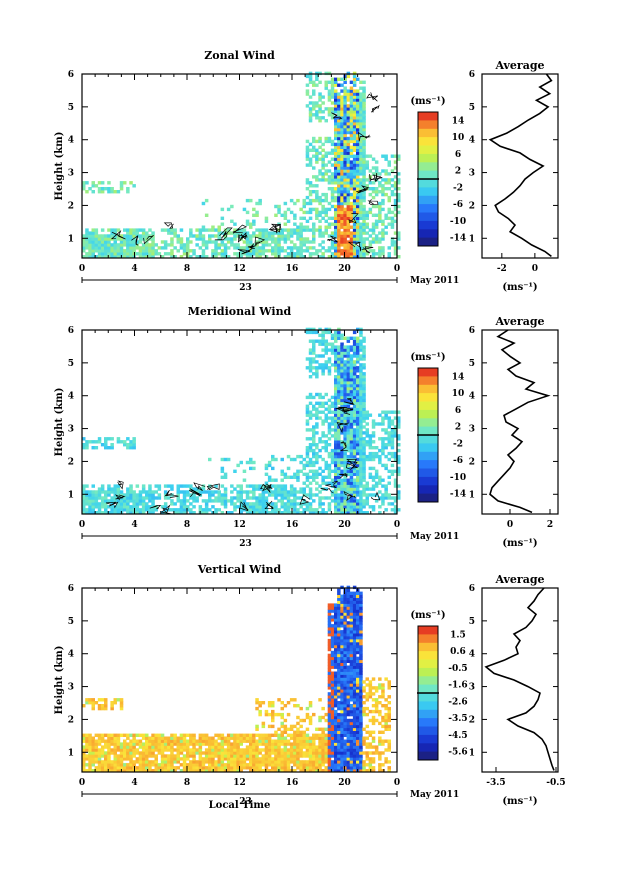 The height and width of the screenshot is (873, 617). I want to click on average-y-tick-label: 5, so click(472, 364).